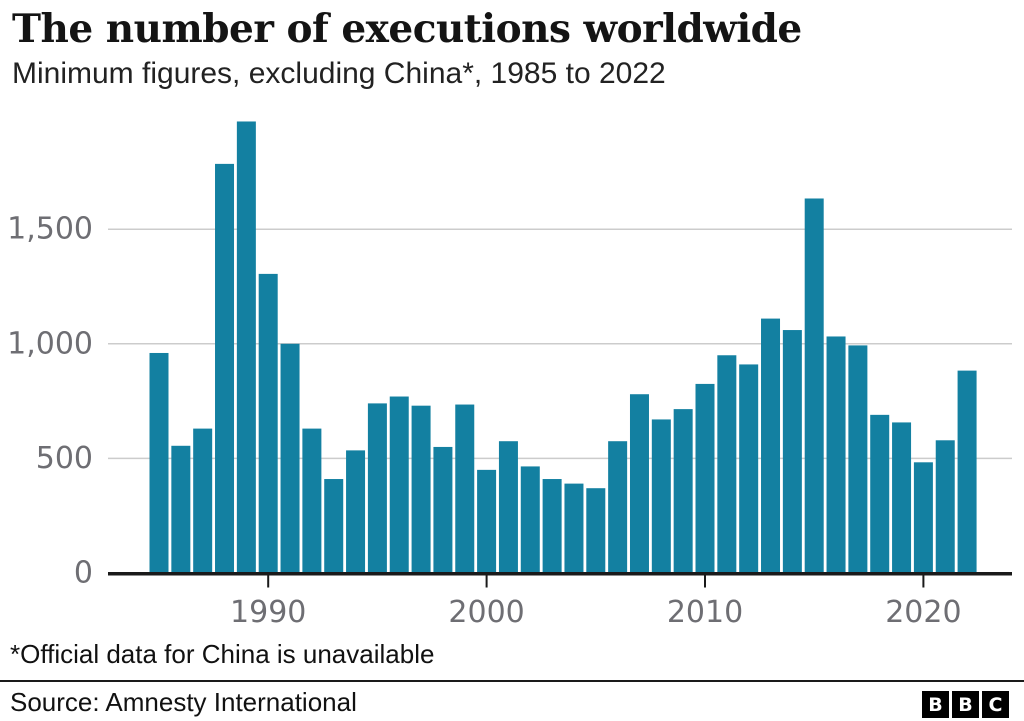 The width and height of the screenshot is (1024, 721). What do you see at coordinates (661, 496) in the screenshot?
I see `bar-2008` at bounding box center [661, 496].